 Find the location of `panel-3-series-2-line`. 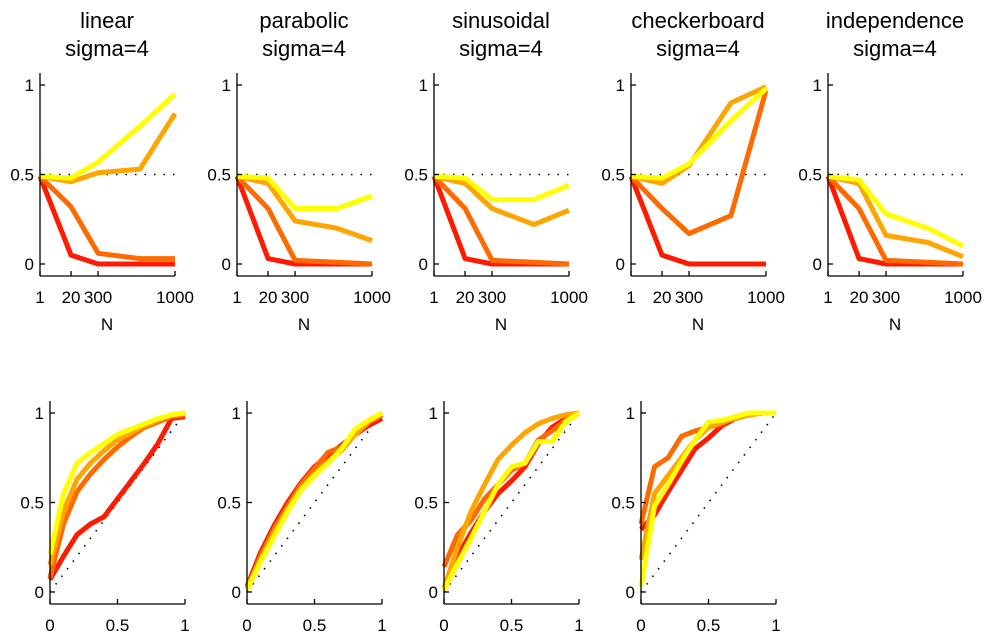

panel-3-series-2-line is located at coordinates (501, 220).